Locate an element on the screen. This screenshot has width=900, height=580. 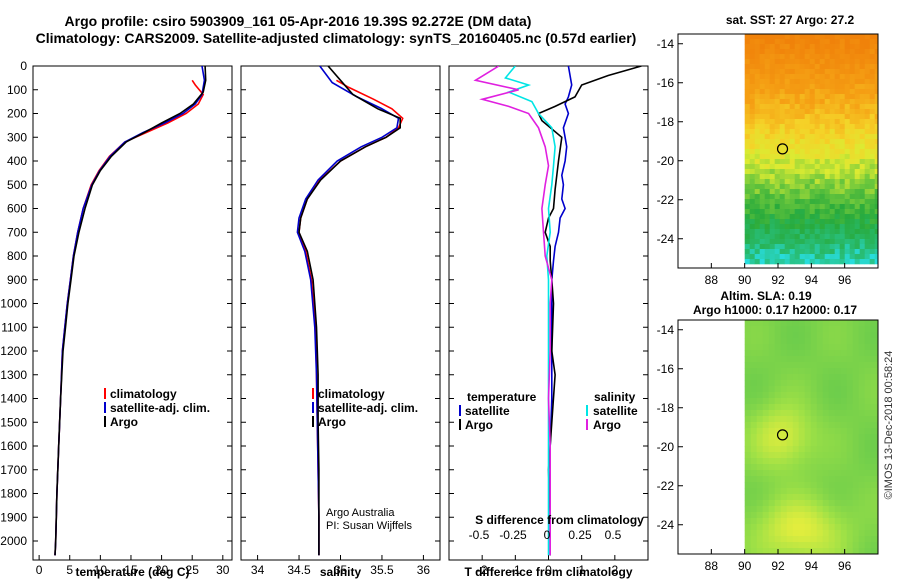
map-y-tick-label-sst-4: -22 is located at coordinates (666, 200).